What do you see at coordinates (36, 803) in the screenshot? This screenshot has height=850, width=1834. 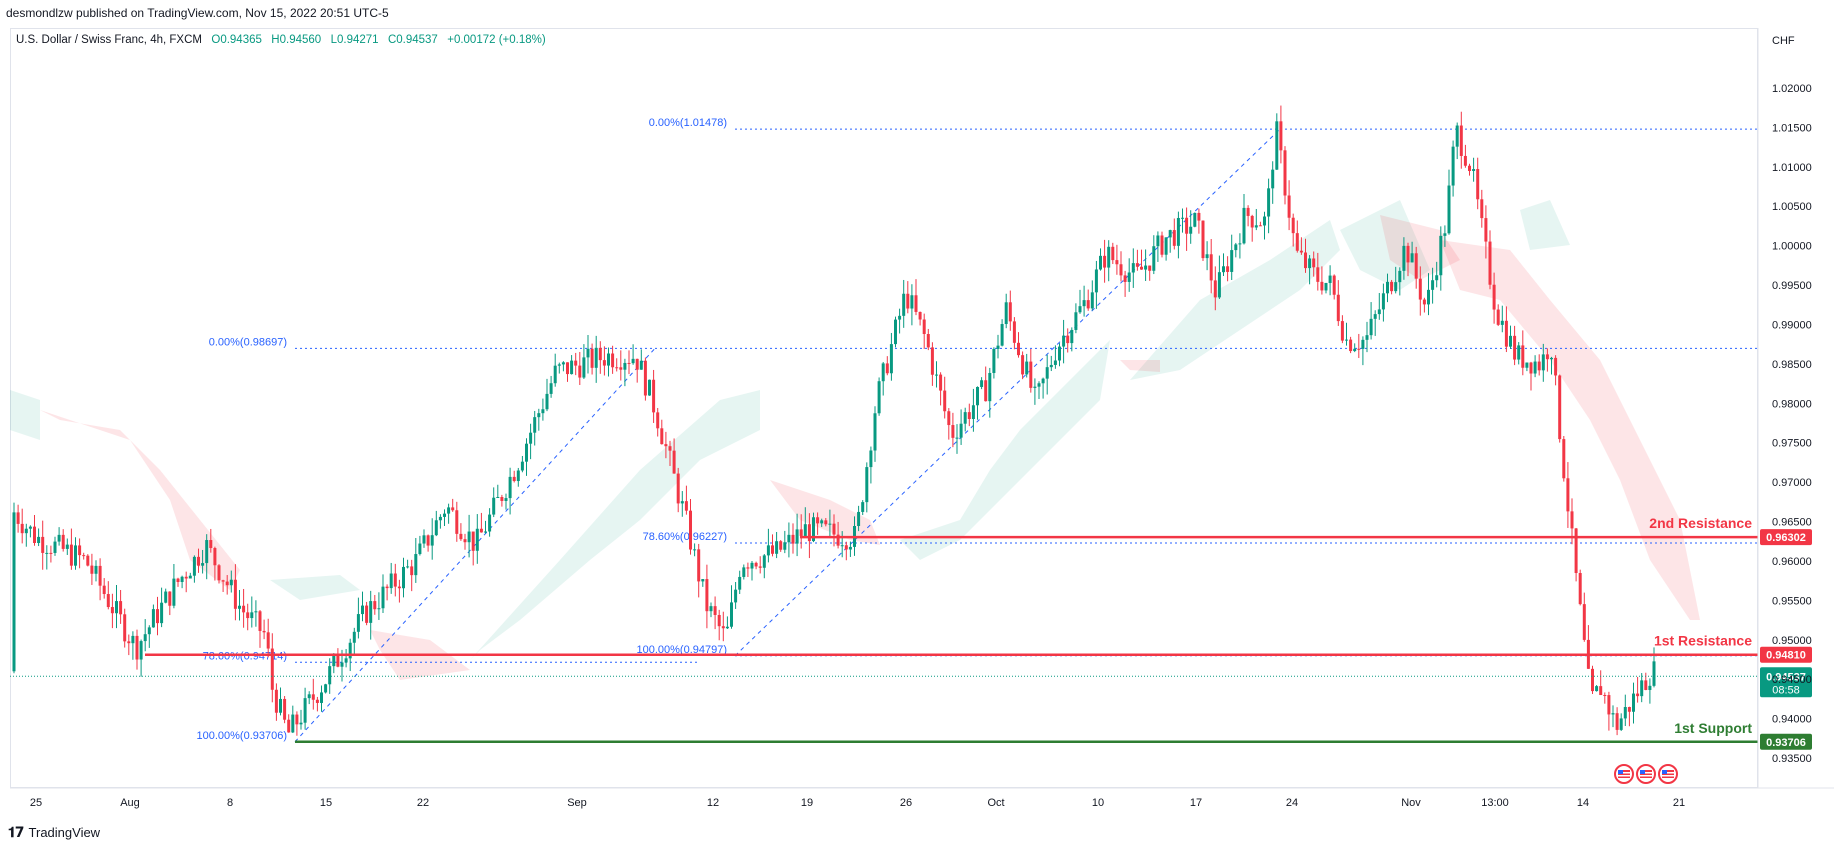 I see `time-tick-label: 25` at bounding box center [36, 803].